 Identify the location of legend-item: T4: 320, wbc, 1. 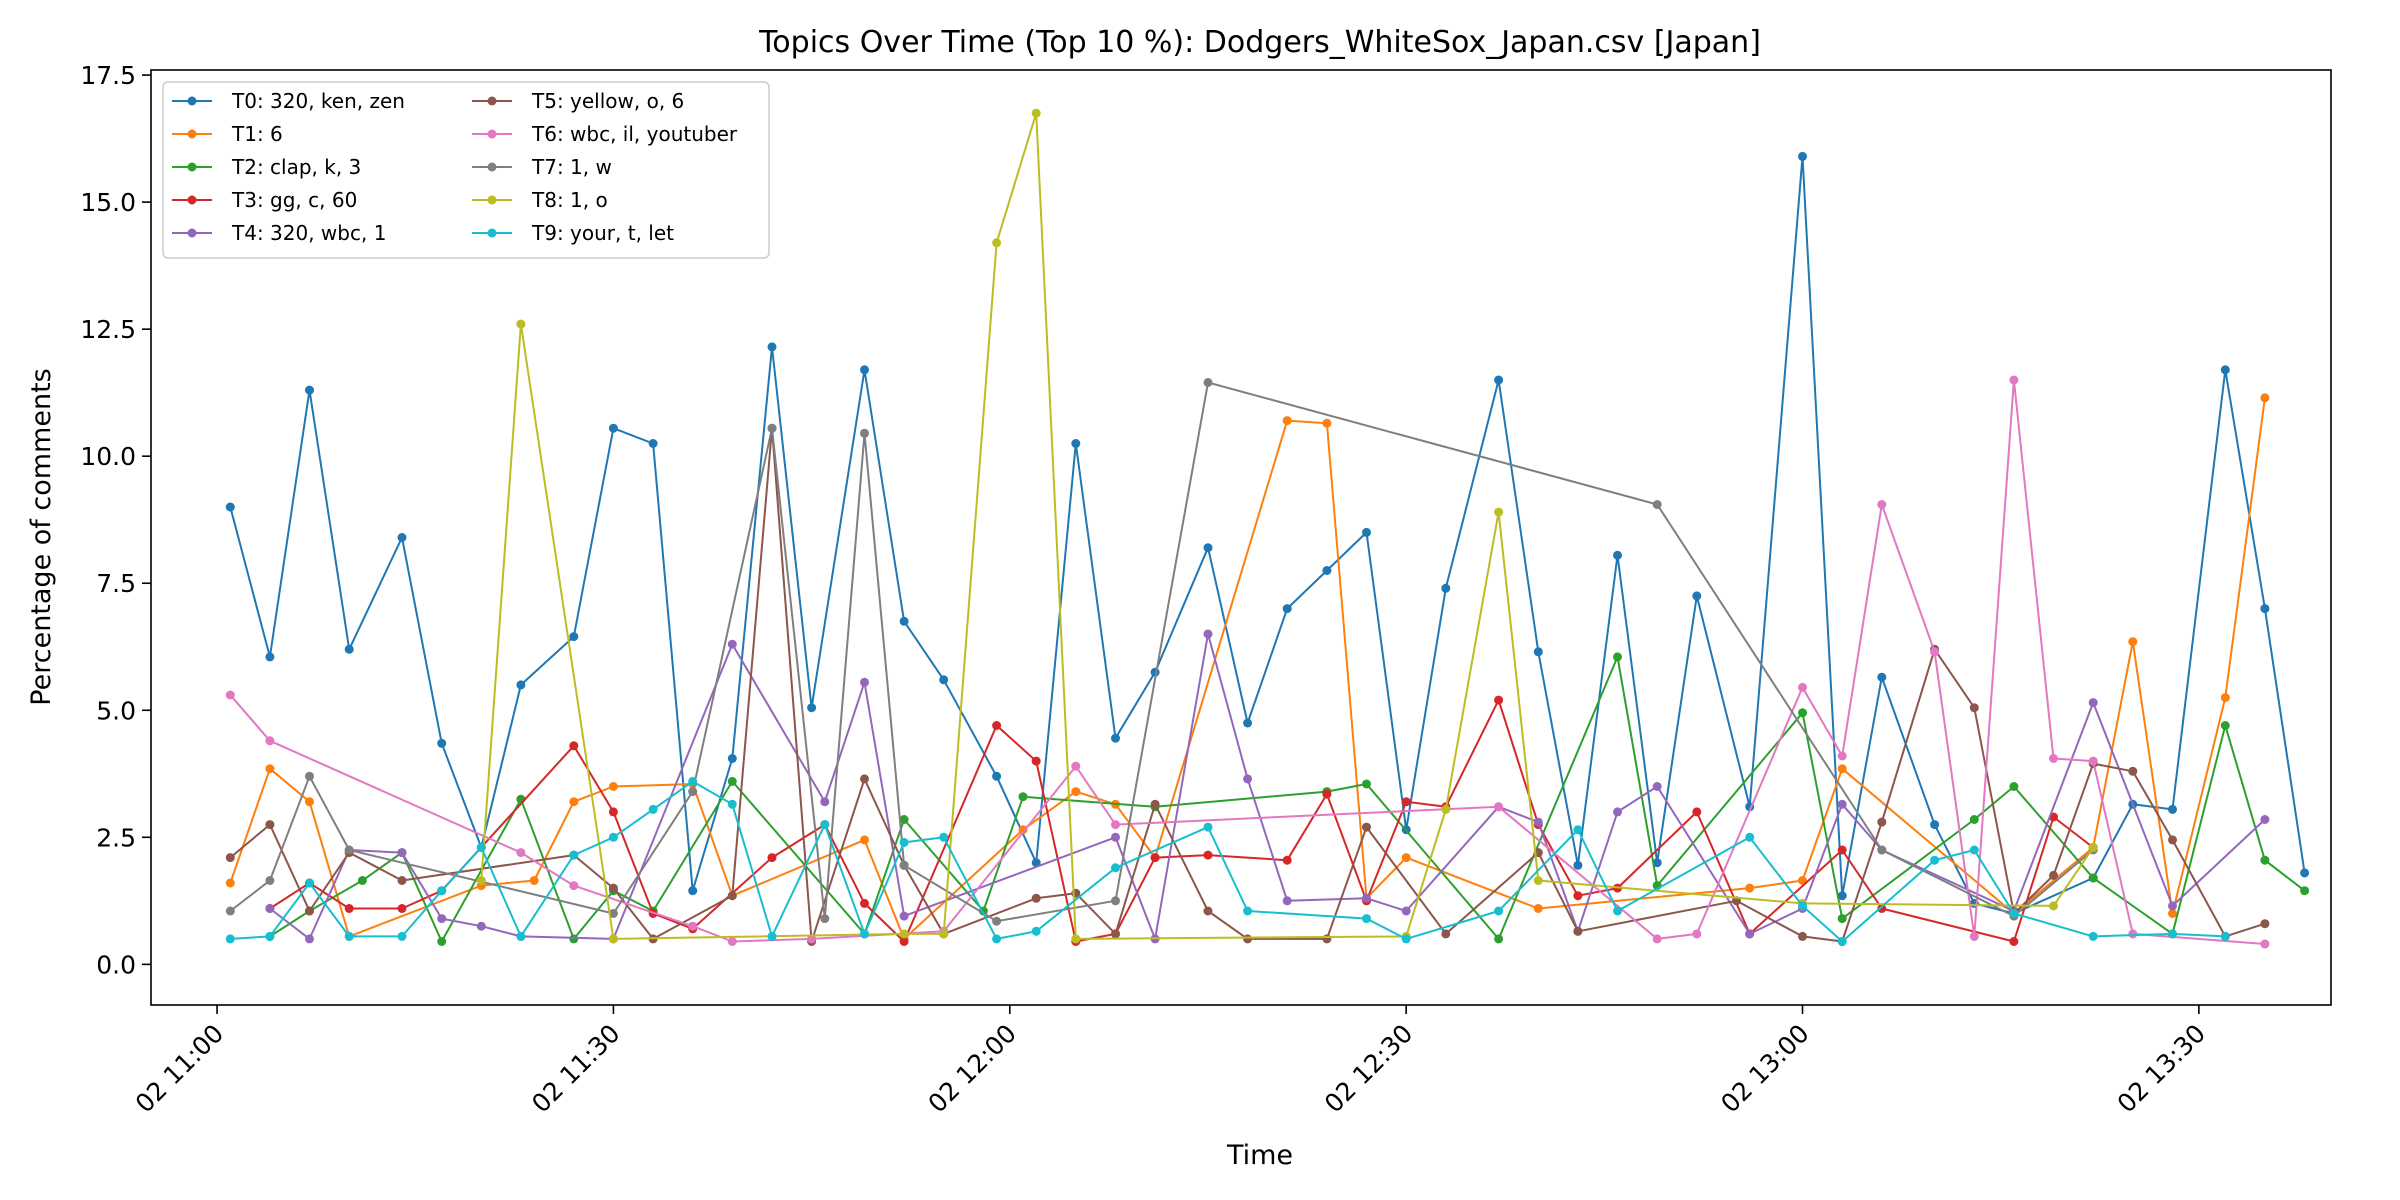
(279, 233).